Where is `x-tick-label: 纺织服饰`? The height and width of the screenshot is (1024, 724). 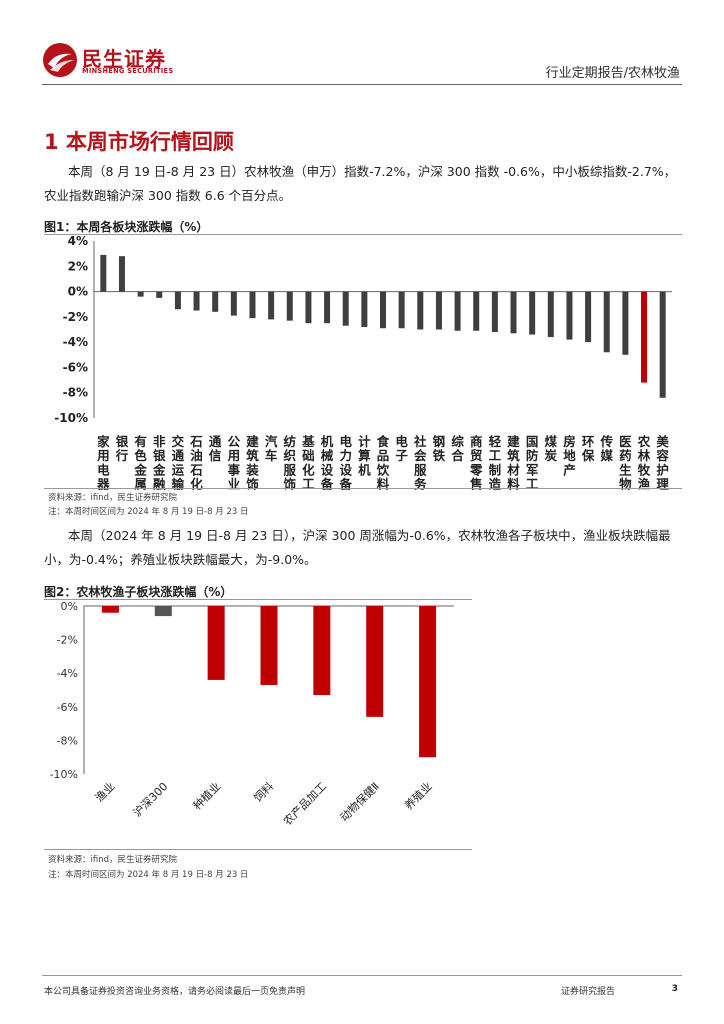
x-tick-label: 纺织服饰 is located at coordinates (290, 462).